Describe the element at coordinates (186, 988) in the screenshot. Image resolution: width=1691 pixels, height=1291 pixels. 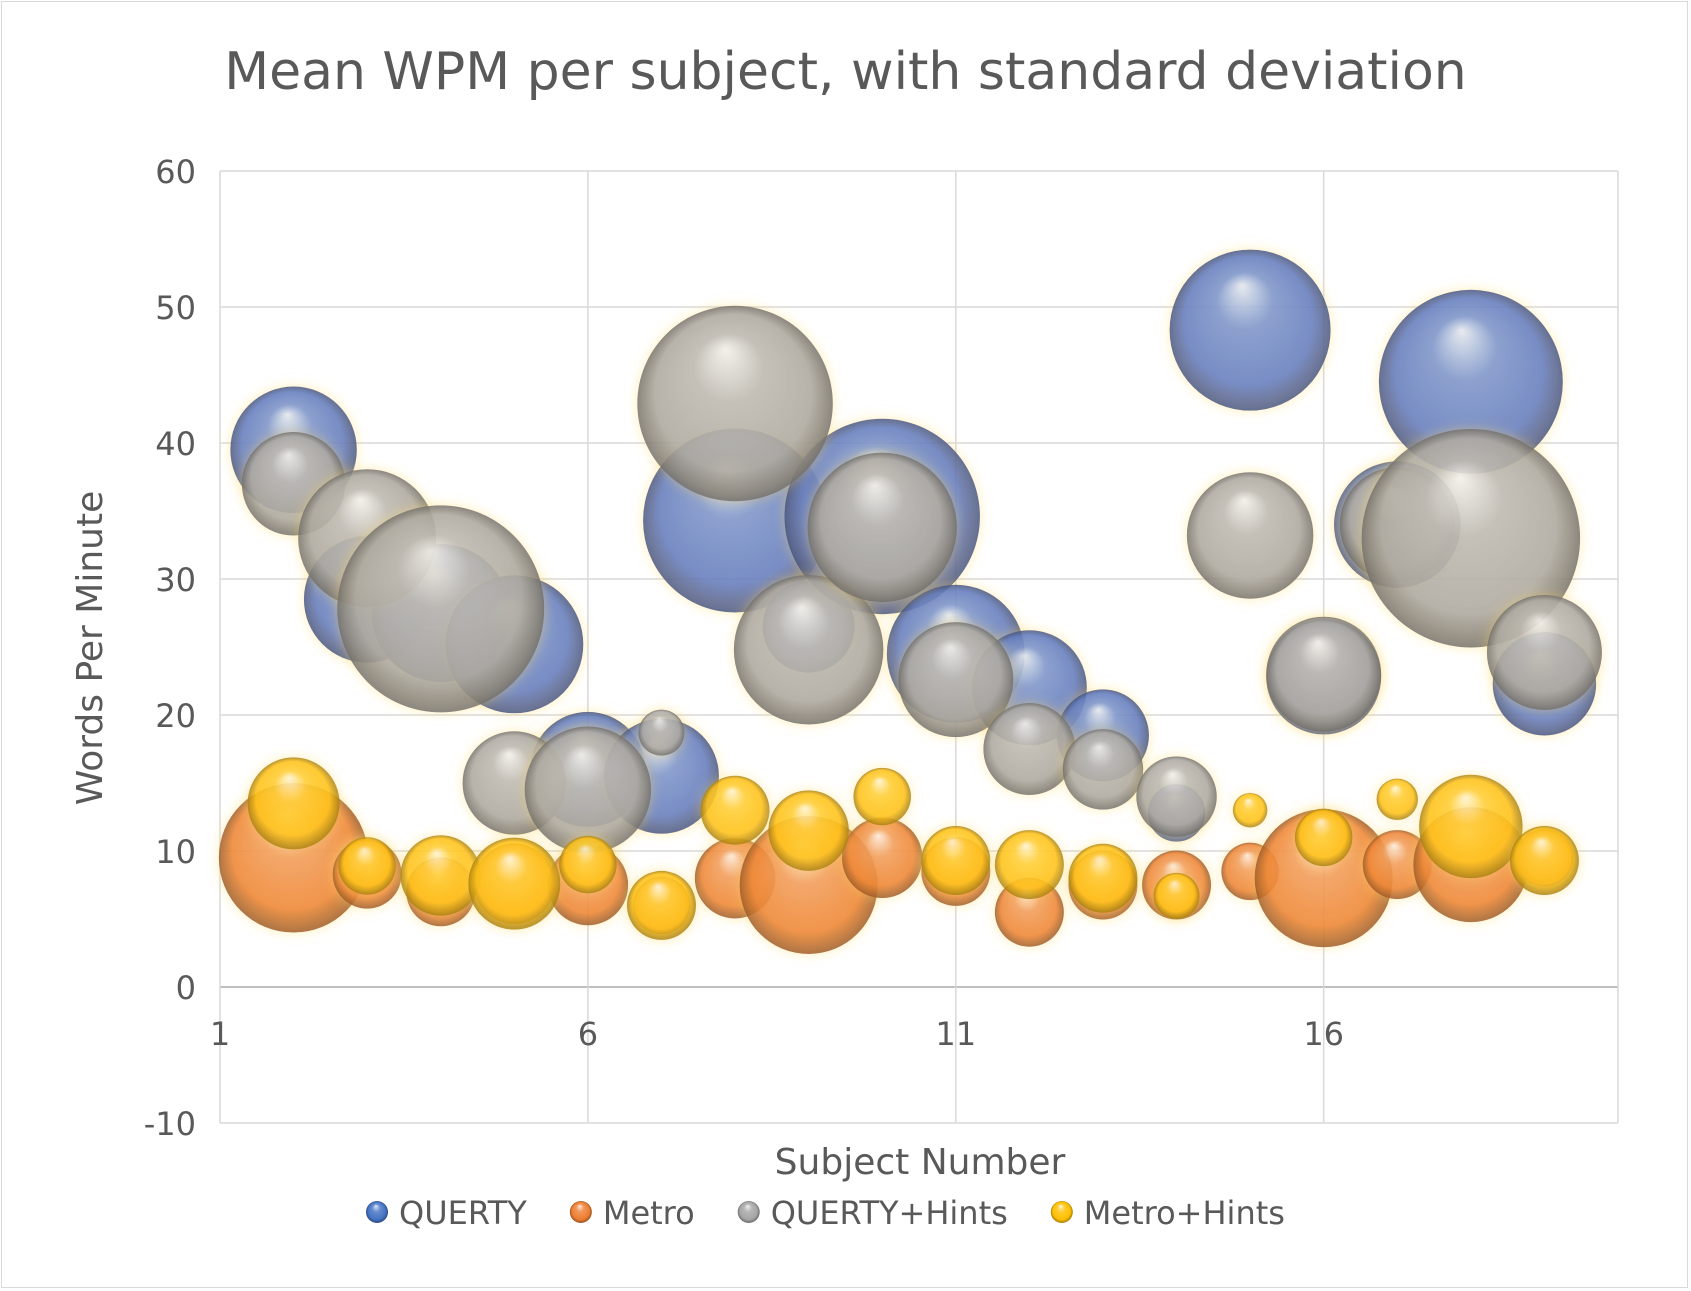
I see `y-tick-label: 0` at that location.